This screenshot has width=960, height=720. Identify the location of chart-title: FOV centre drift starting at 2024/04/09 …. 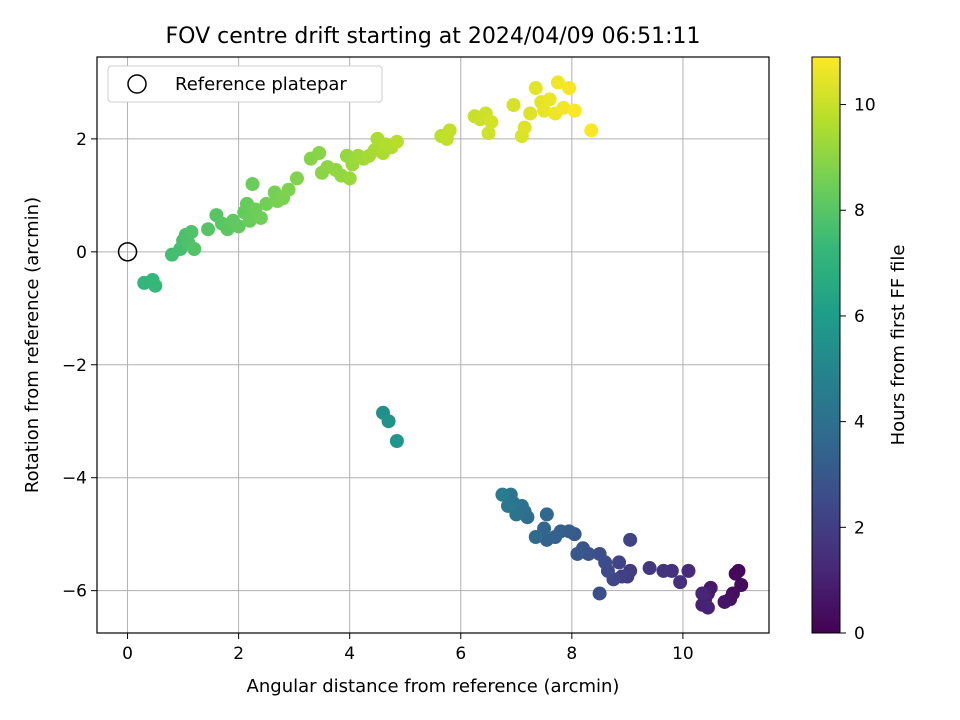
(433, 36).